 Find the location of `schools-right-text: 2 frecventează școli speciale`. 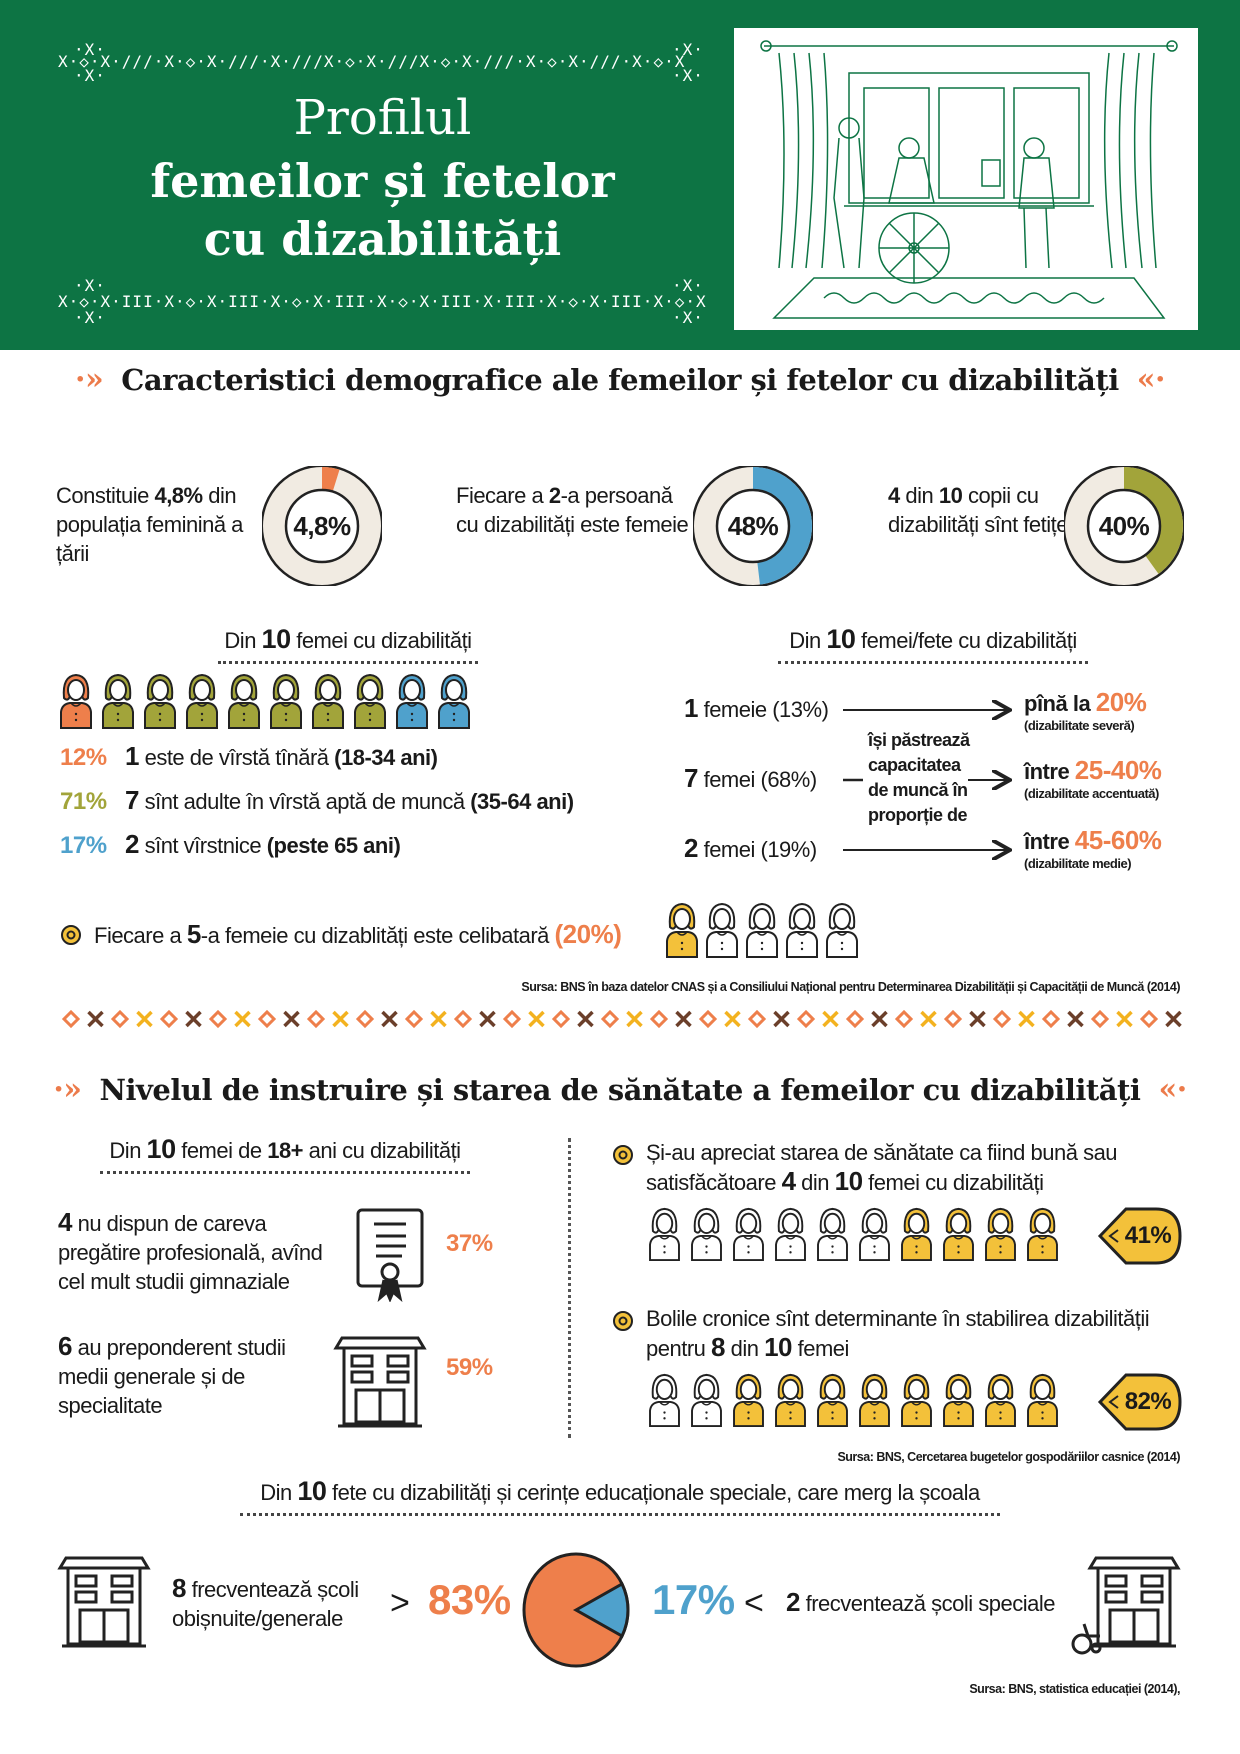

schools-right-text: 2 frecventează școli speciale is located at coordinates (921, 1602).